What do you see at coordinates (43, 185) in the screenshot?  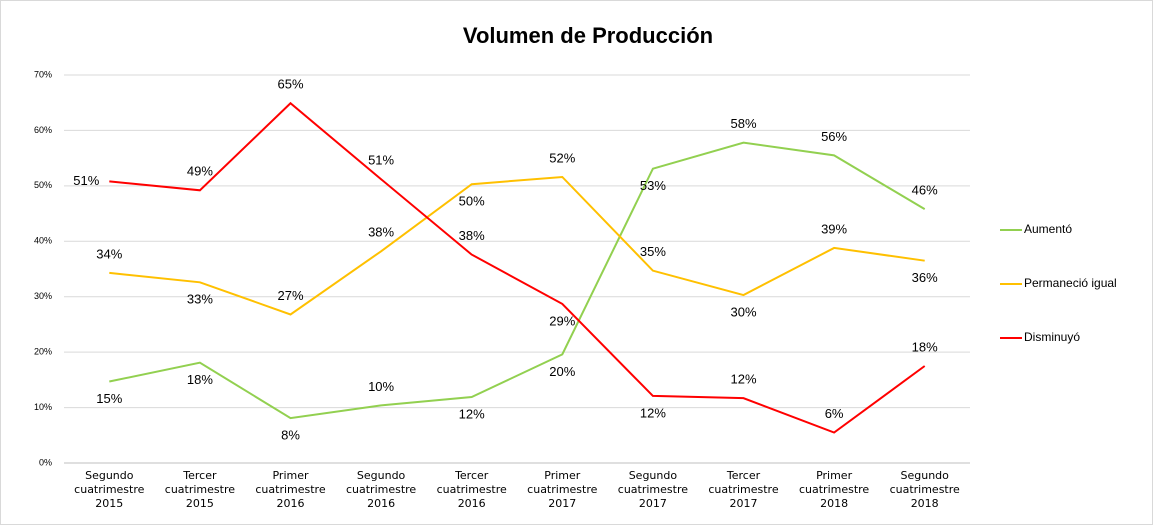 I see `y-tick-label: 50%` at bounding box center [43, 185].